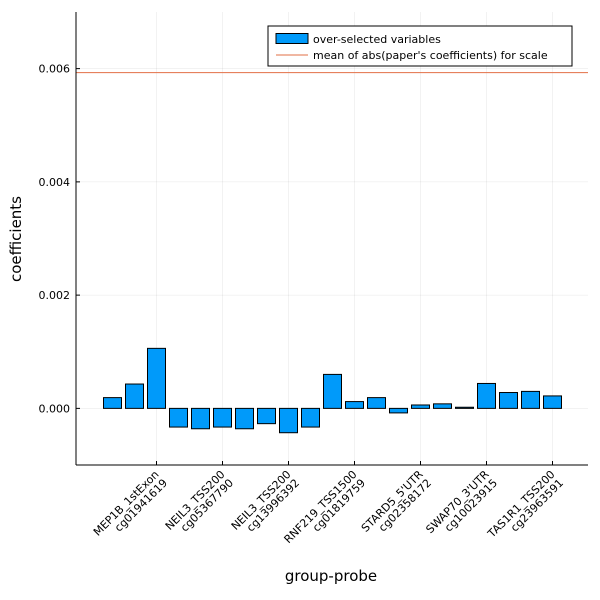 This screenshot has height=600, width=600. What do you see at coordinates (377, 39) in the screenshot?
I see `legend-label-bars: over-selected variables` at bounding box center [377, 39].